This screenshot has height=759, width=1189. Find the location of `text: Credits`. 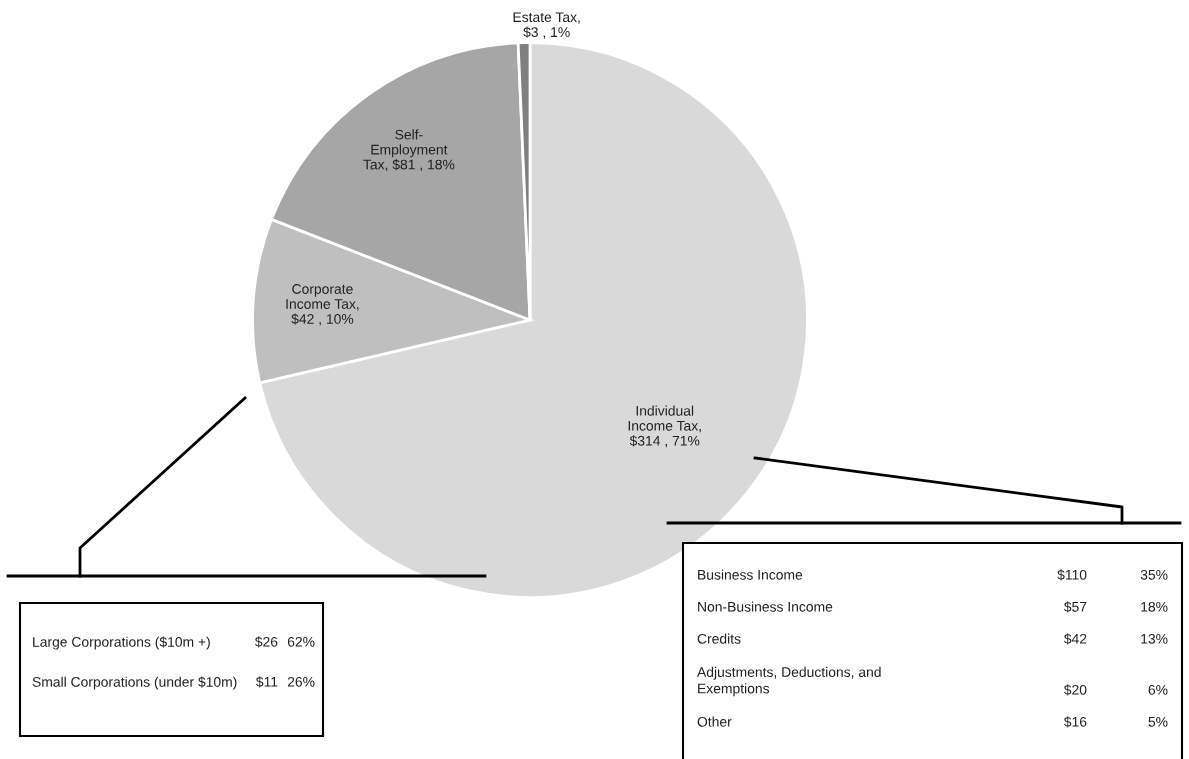

text: Credits is located at coordinates (719, 638).